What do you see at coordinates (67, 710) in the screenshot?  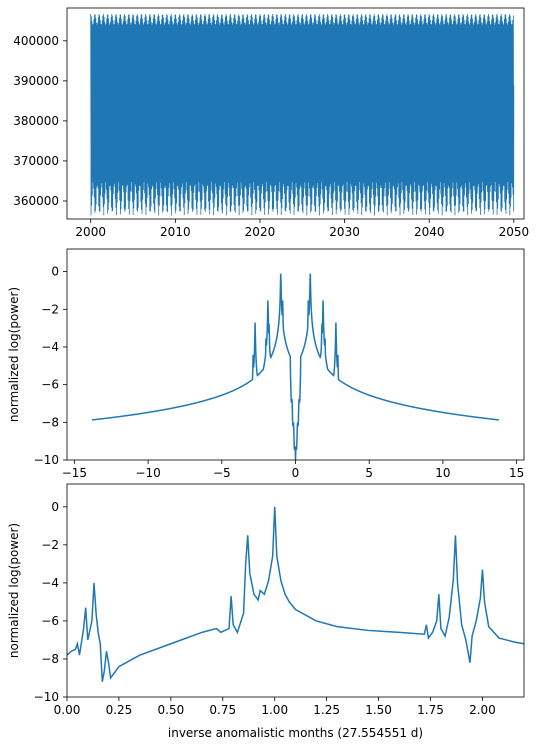 I see `x-tick-label: 0.00` at bounding box center [67, 710].